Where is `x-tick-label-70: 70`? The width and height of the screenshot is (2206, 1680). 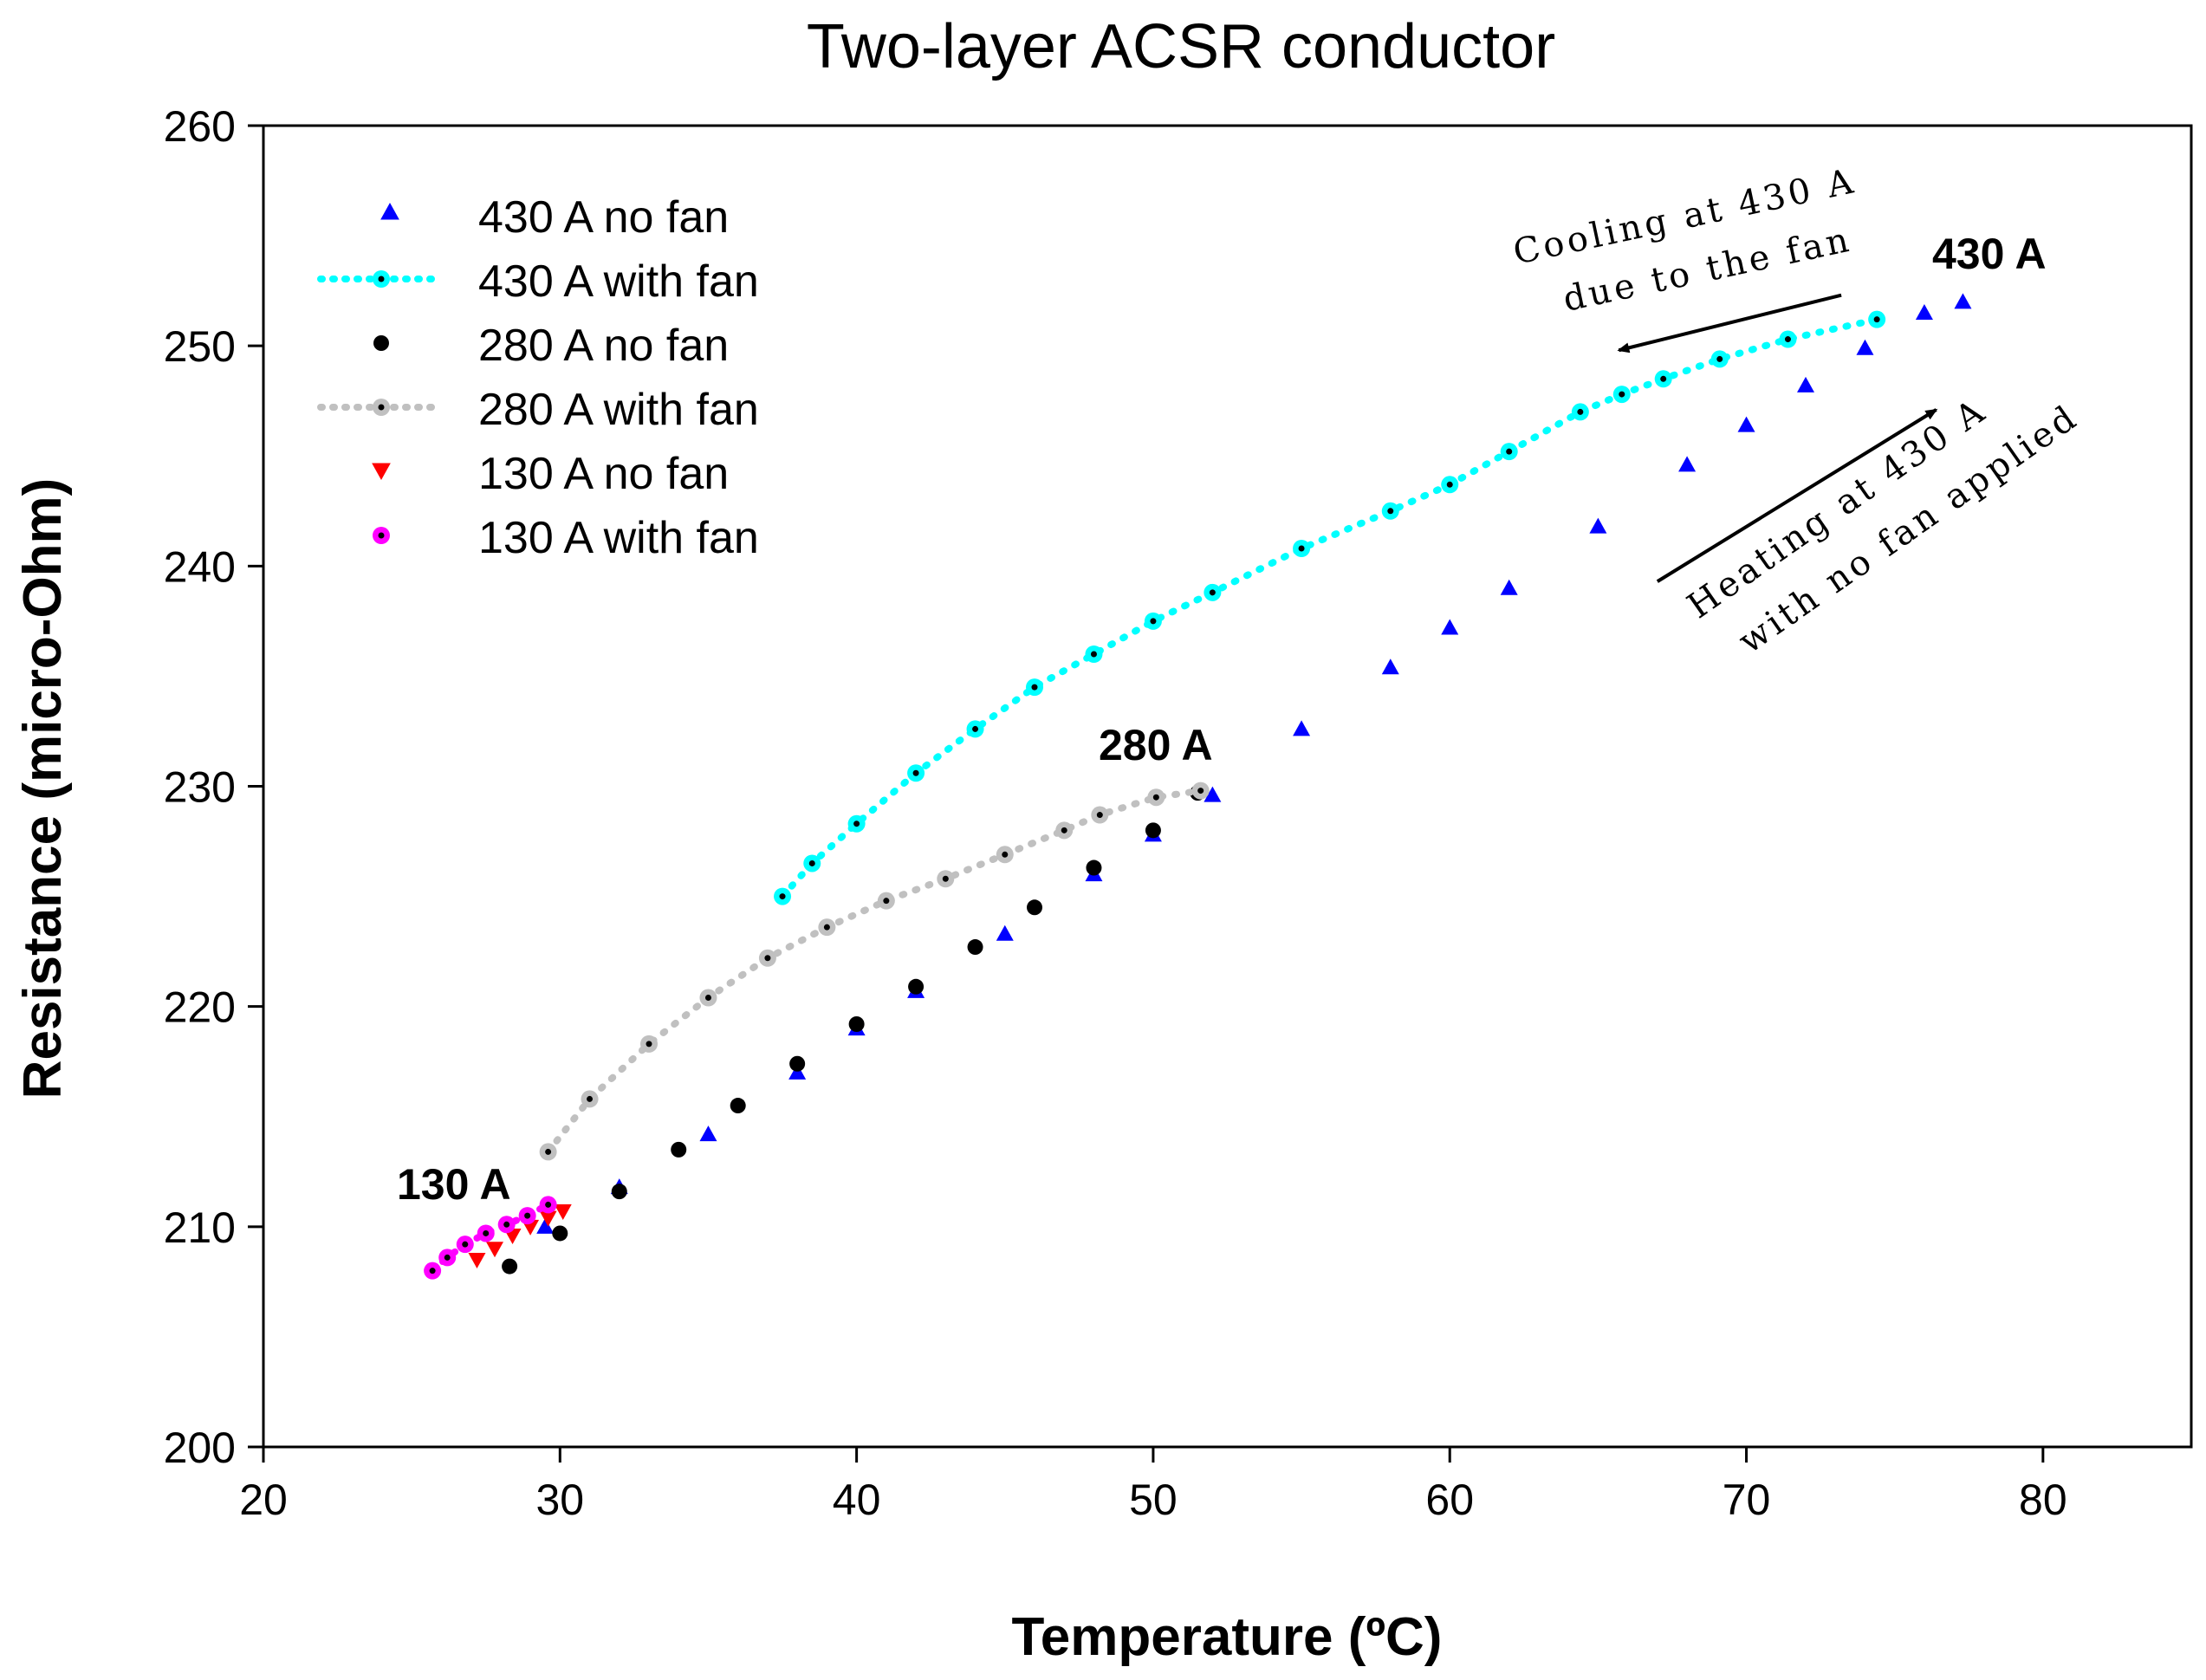
x-tick-label-70: 70 is located at coordinates (1747, 1500).